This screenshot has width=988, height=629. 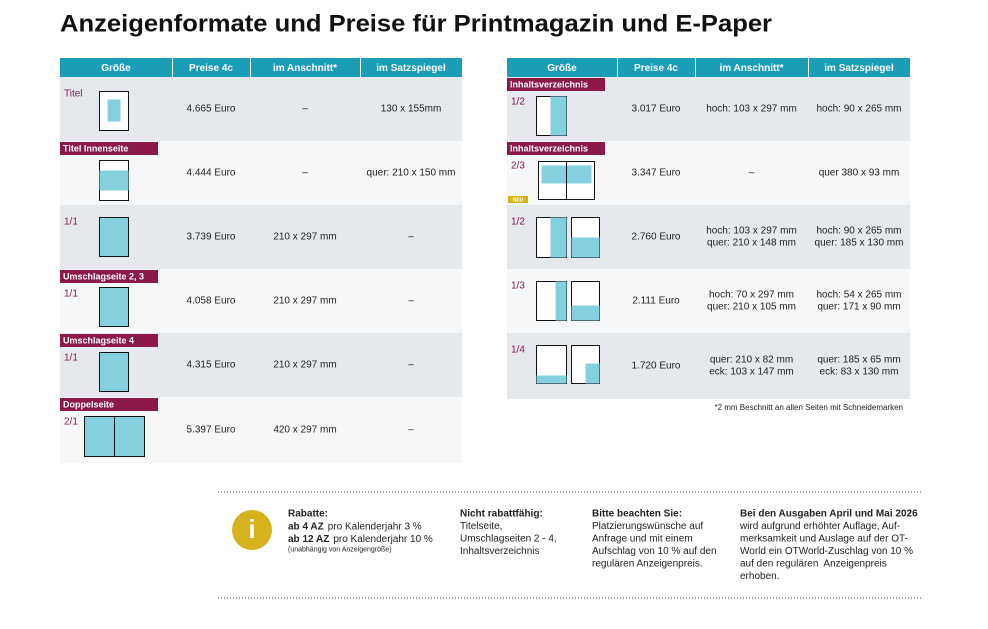 What do you see at coordinates (501, 514) in the screenshot?
I see `info-heading: Nicht rabattfähig:` at bounding box center [501, 514].